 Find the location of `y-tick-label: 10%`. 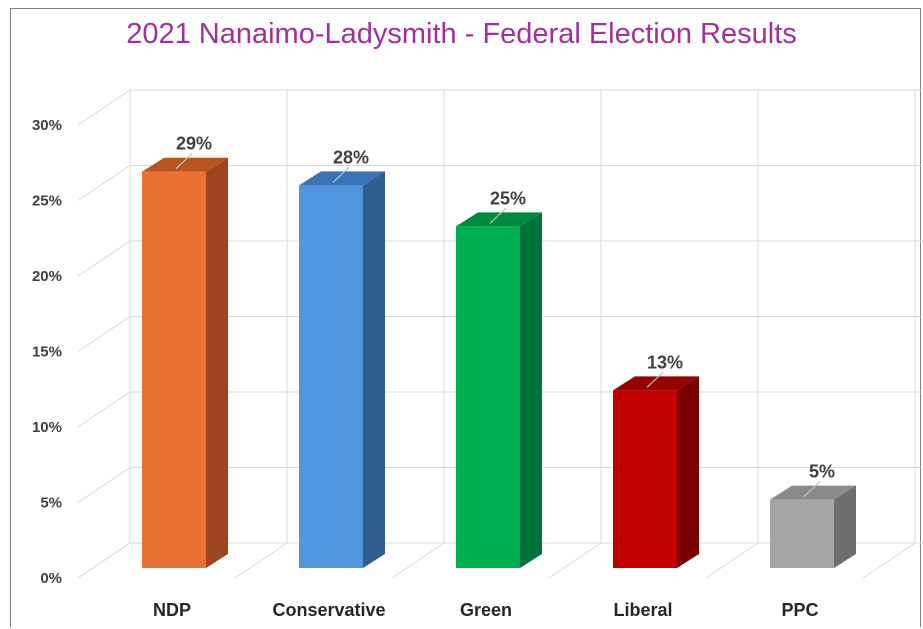

y-tick-label: 10% is located at coordinates (47, 427).